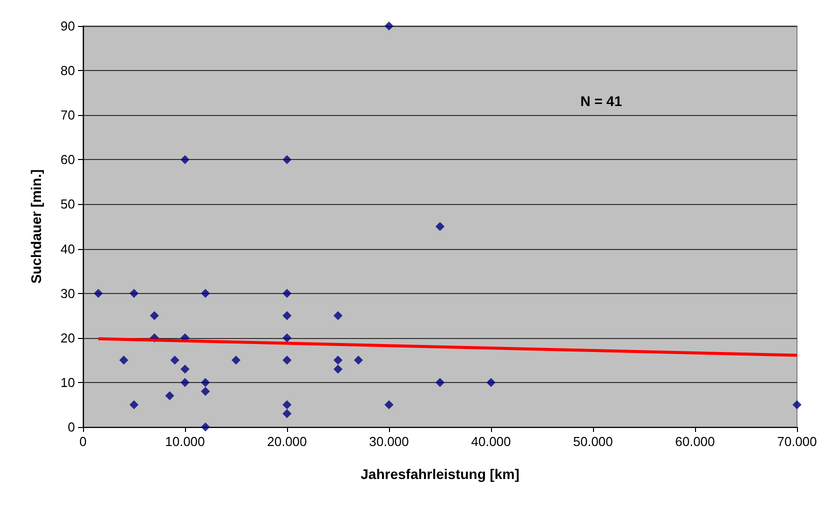  What do you see at coordinates (67, 382) in the screenshot?
I see `y-tick-label: 10` at bounding box center [67, 382].